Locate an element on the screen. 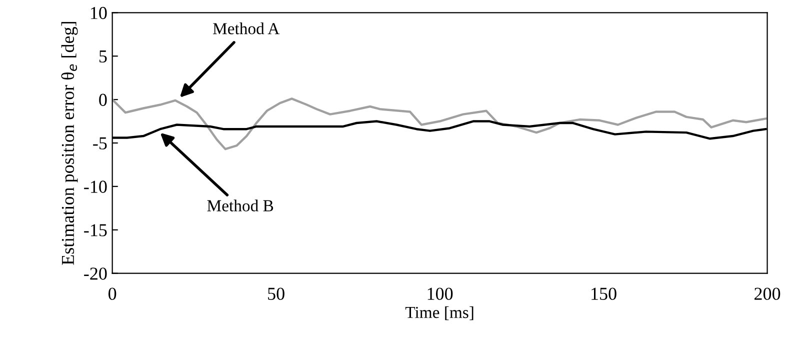 The image size is (791, 362). y-tick-label: 10 is located at coordinates (98, 13).